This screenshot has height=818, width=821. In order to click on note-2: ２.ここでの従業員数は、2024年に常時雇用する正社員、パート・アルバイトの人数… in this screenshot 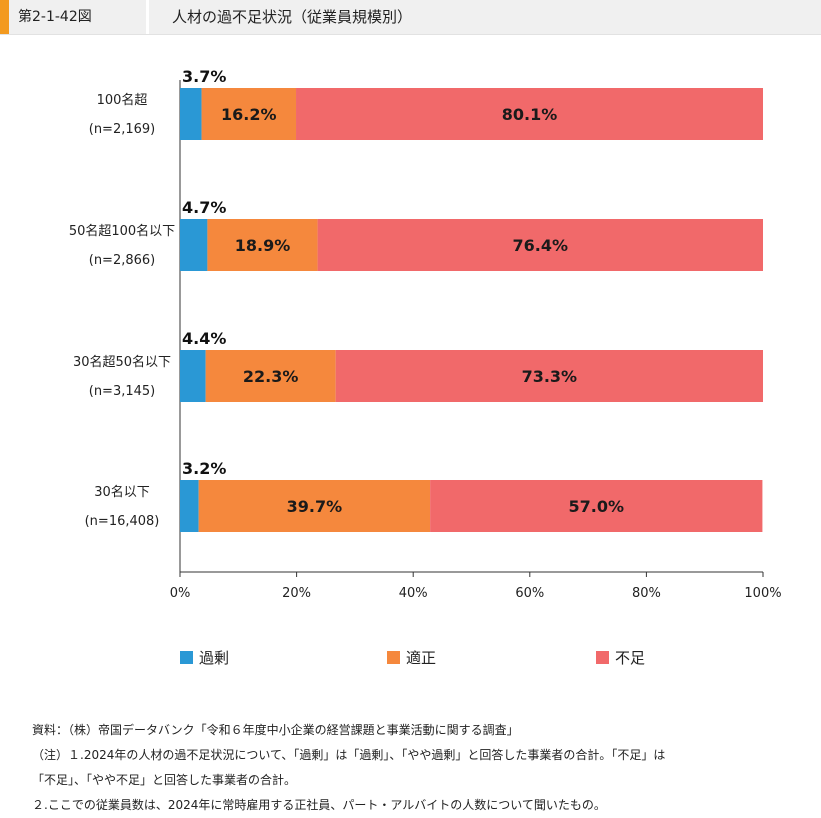, I will do `click(319, 805)`.